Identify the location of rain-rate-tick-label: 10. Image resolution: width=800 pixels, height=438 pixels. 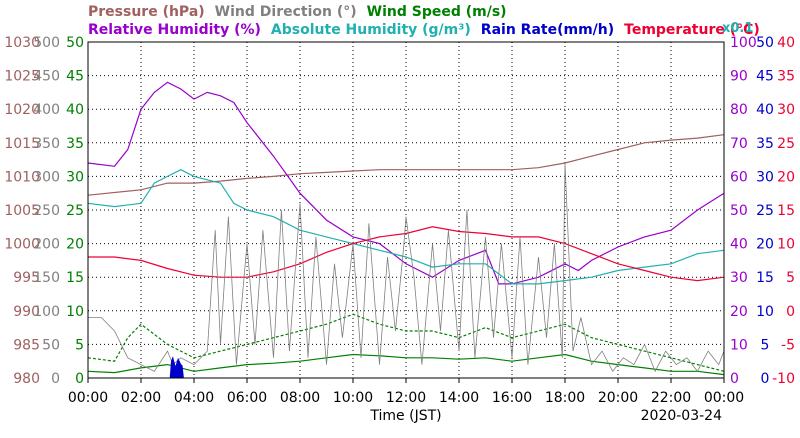
(765, 312).